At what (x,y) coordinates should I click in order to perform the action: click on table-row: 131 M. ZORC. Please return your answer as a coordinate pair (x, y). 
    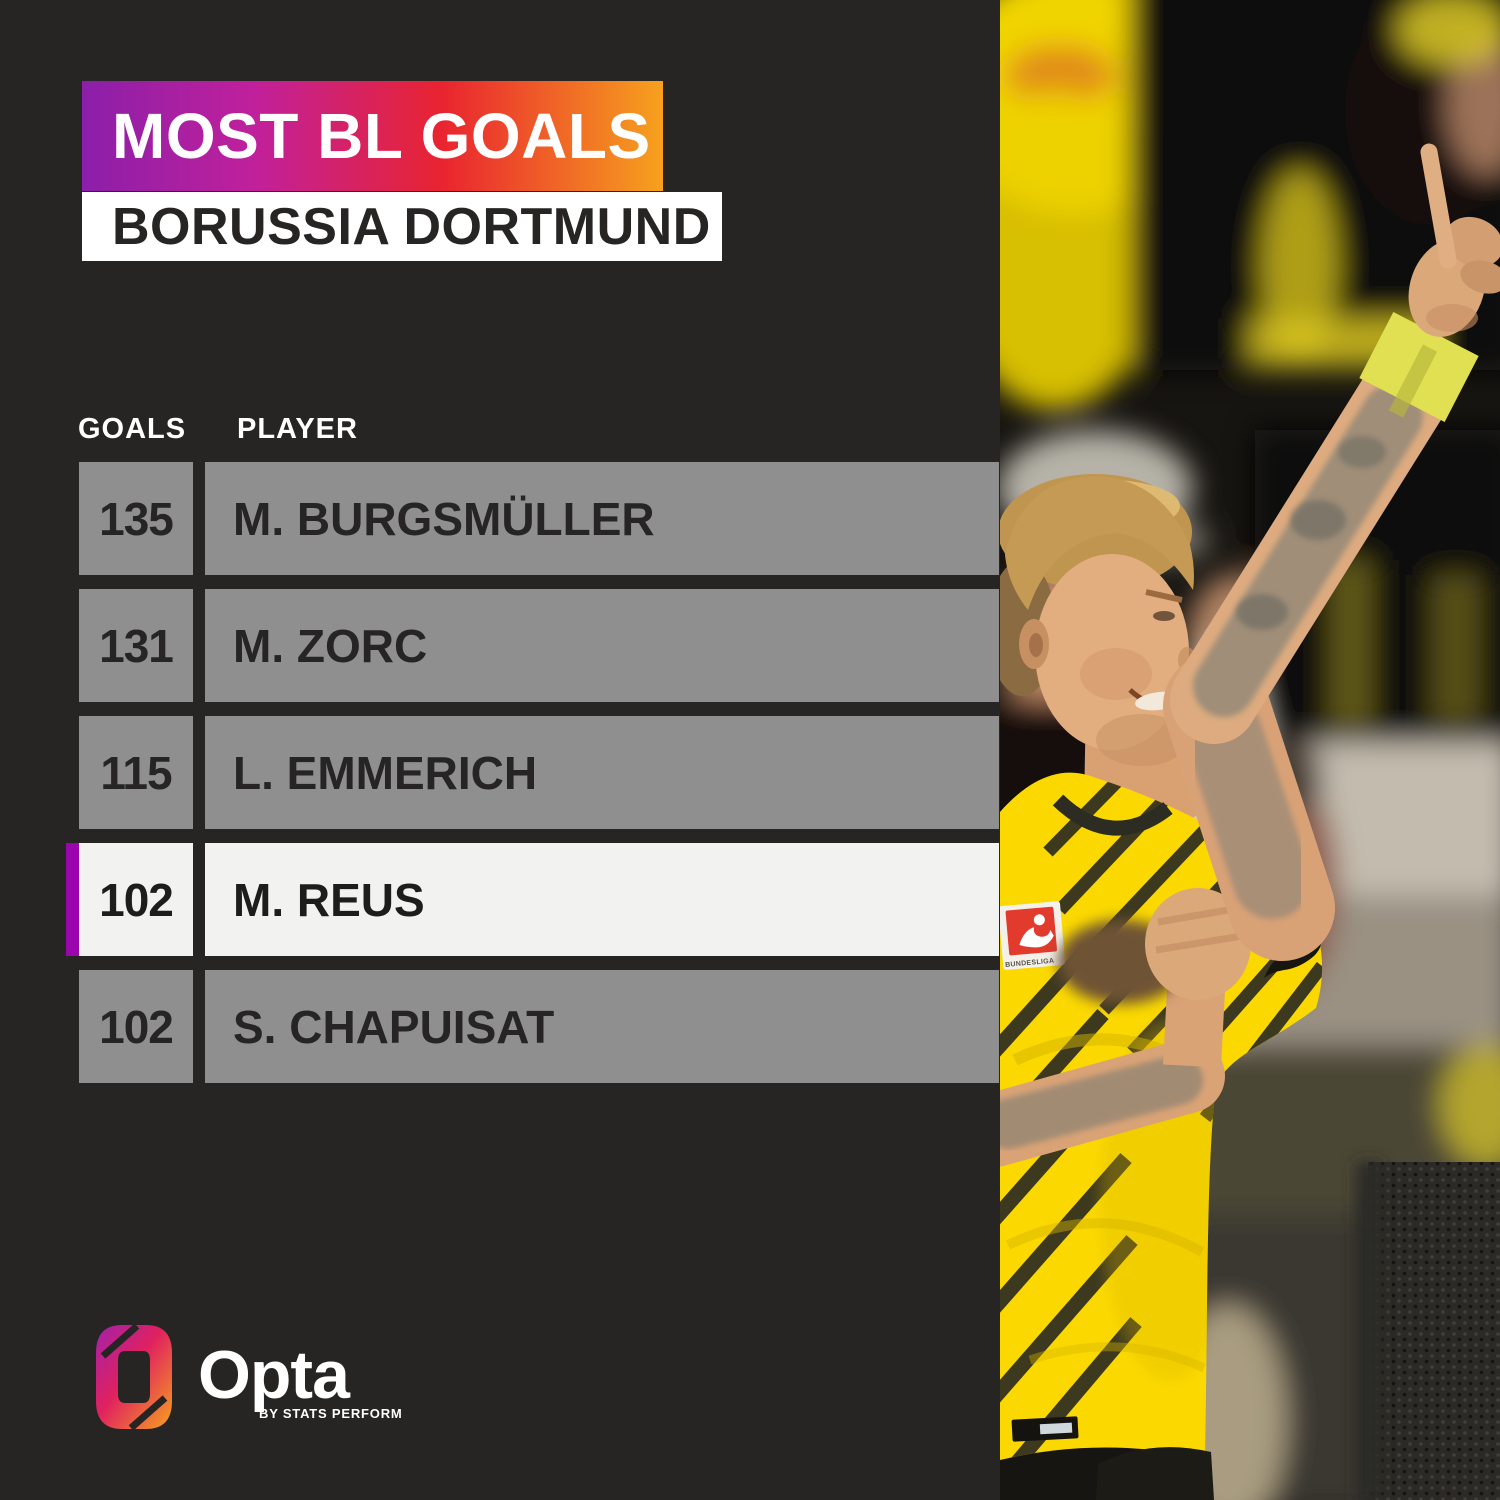
    Looking at the image, I should click on (532, 645).